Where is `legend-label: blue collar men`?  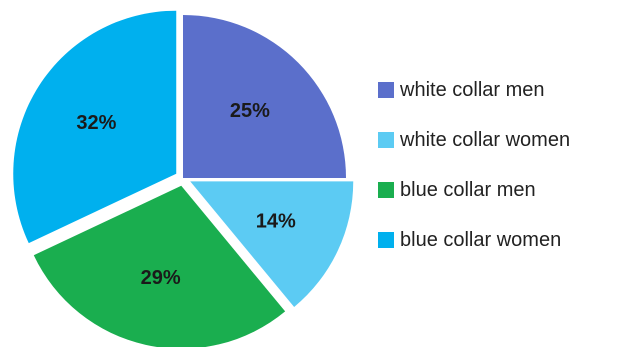 legend-label: blue collar men is located at coordinates (468, 190).